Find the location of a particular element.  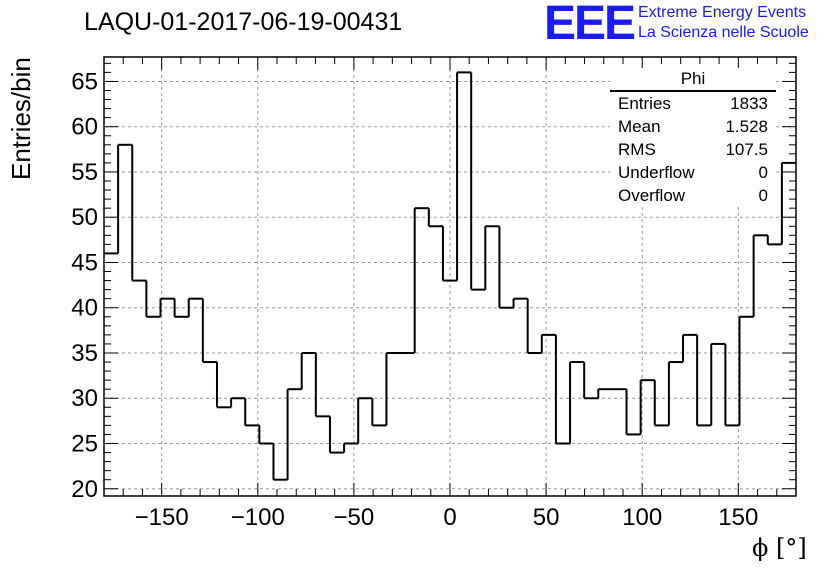

y-tick-label: 40 is located at coordinates (84, 308).